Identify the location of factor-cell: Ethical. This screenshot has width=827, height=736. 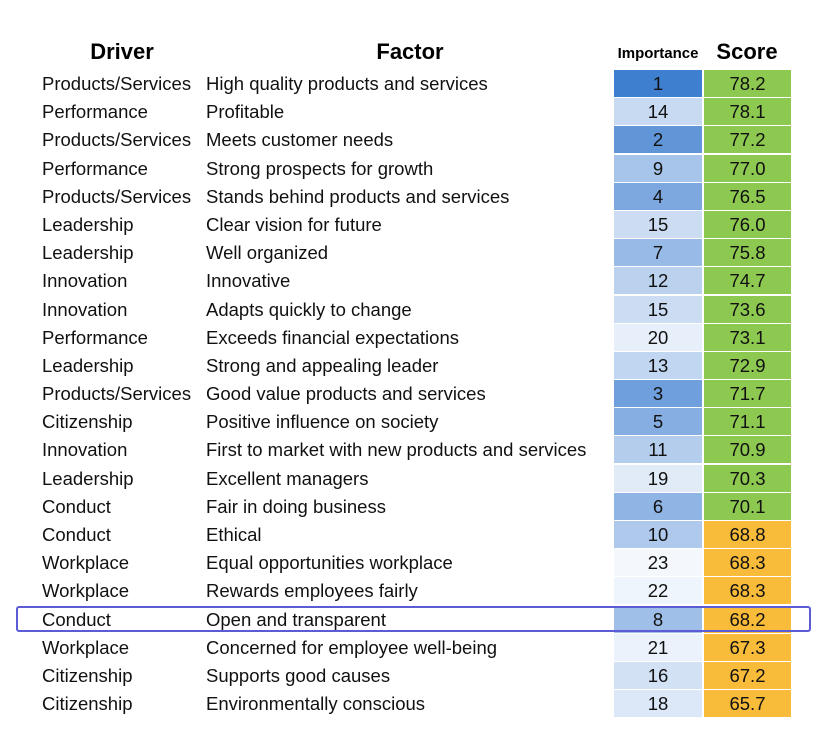
(234, 534).